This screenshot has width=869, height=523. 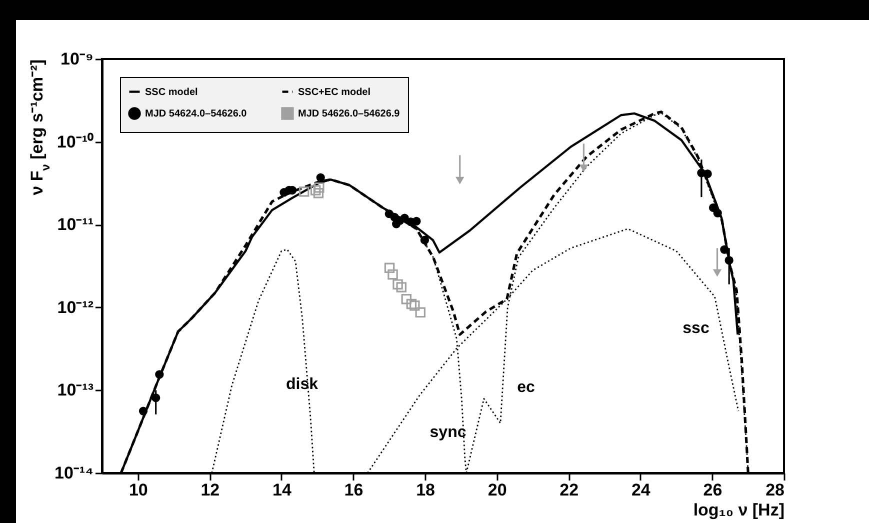 What do you see at coordinates (171, 92) in the screenshot?
I see `legend-label: SSC model` at bounding box center [171, 92].